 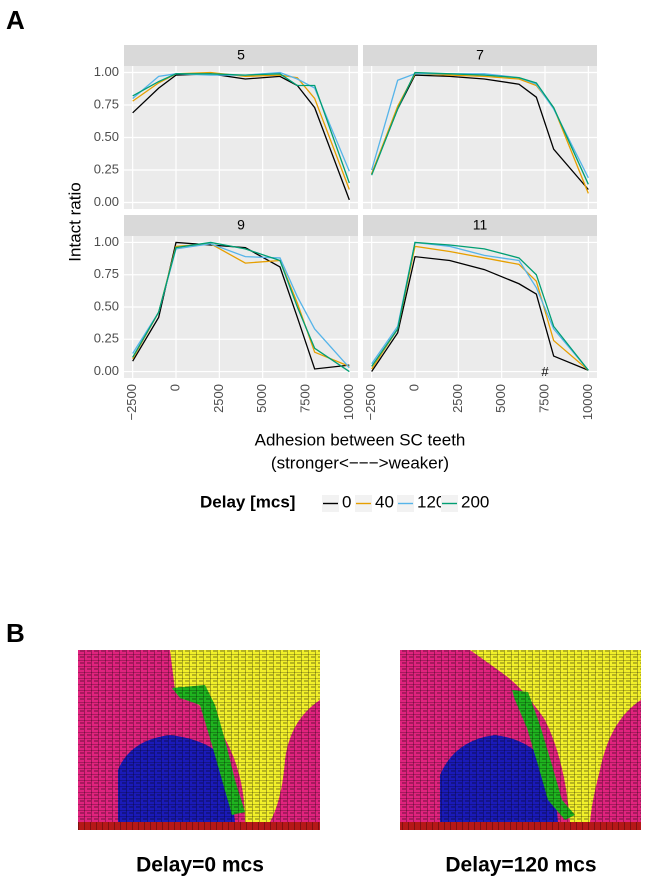 I want to click on panel-label: B, so click(x=15, y=633).